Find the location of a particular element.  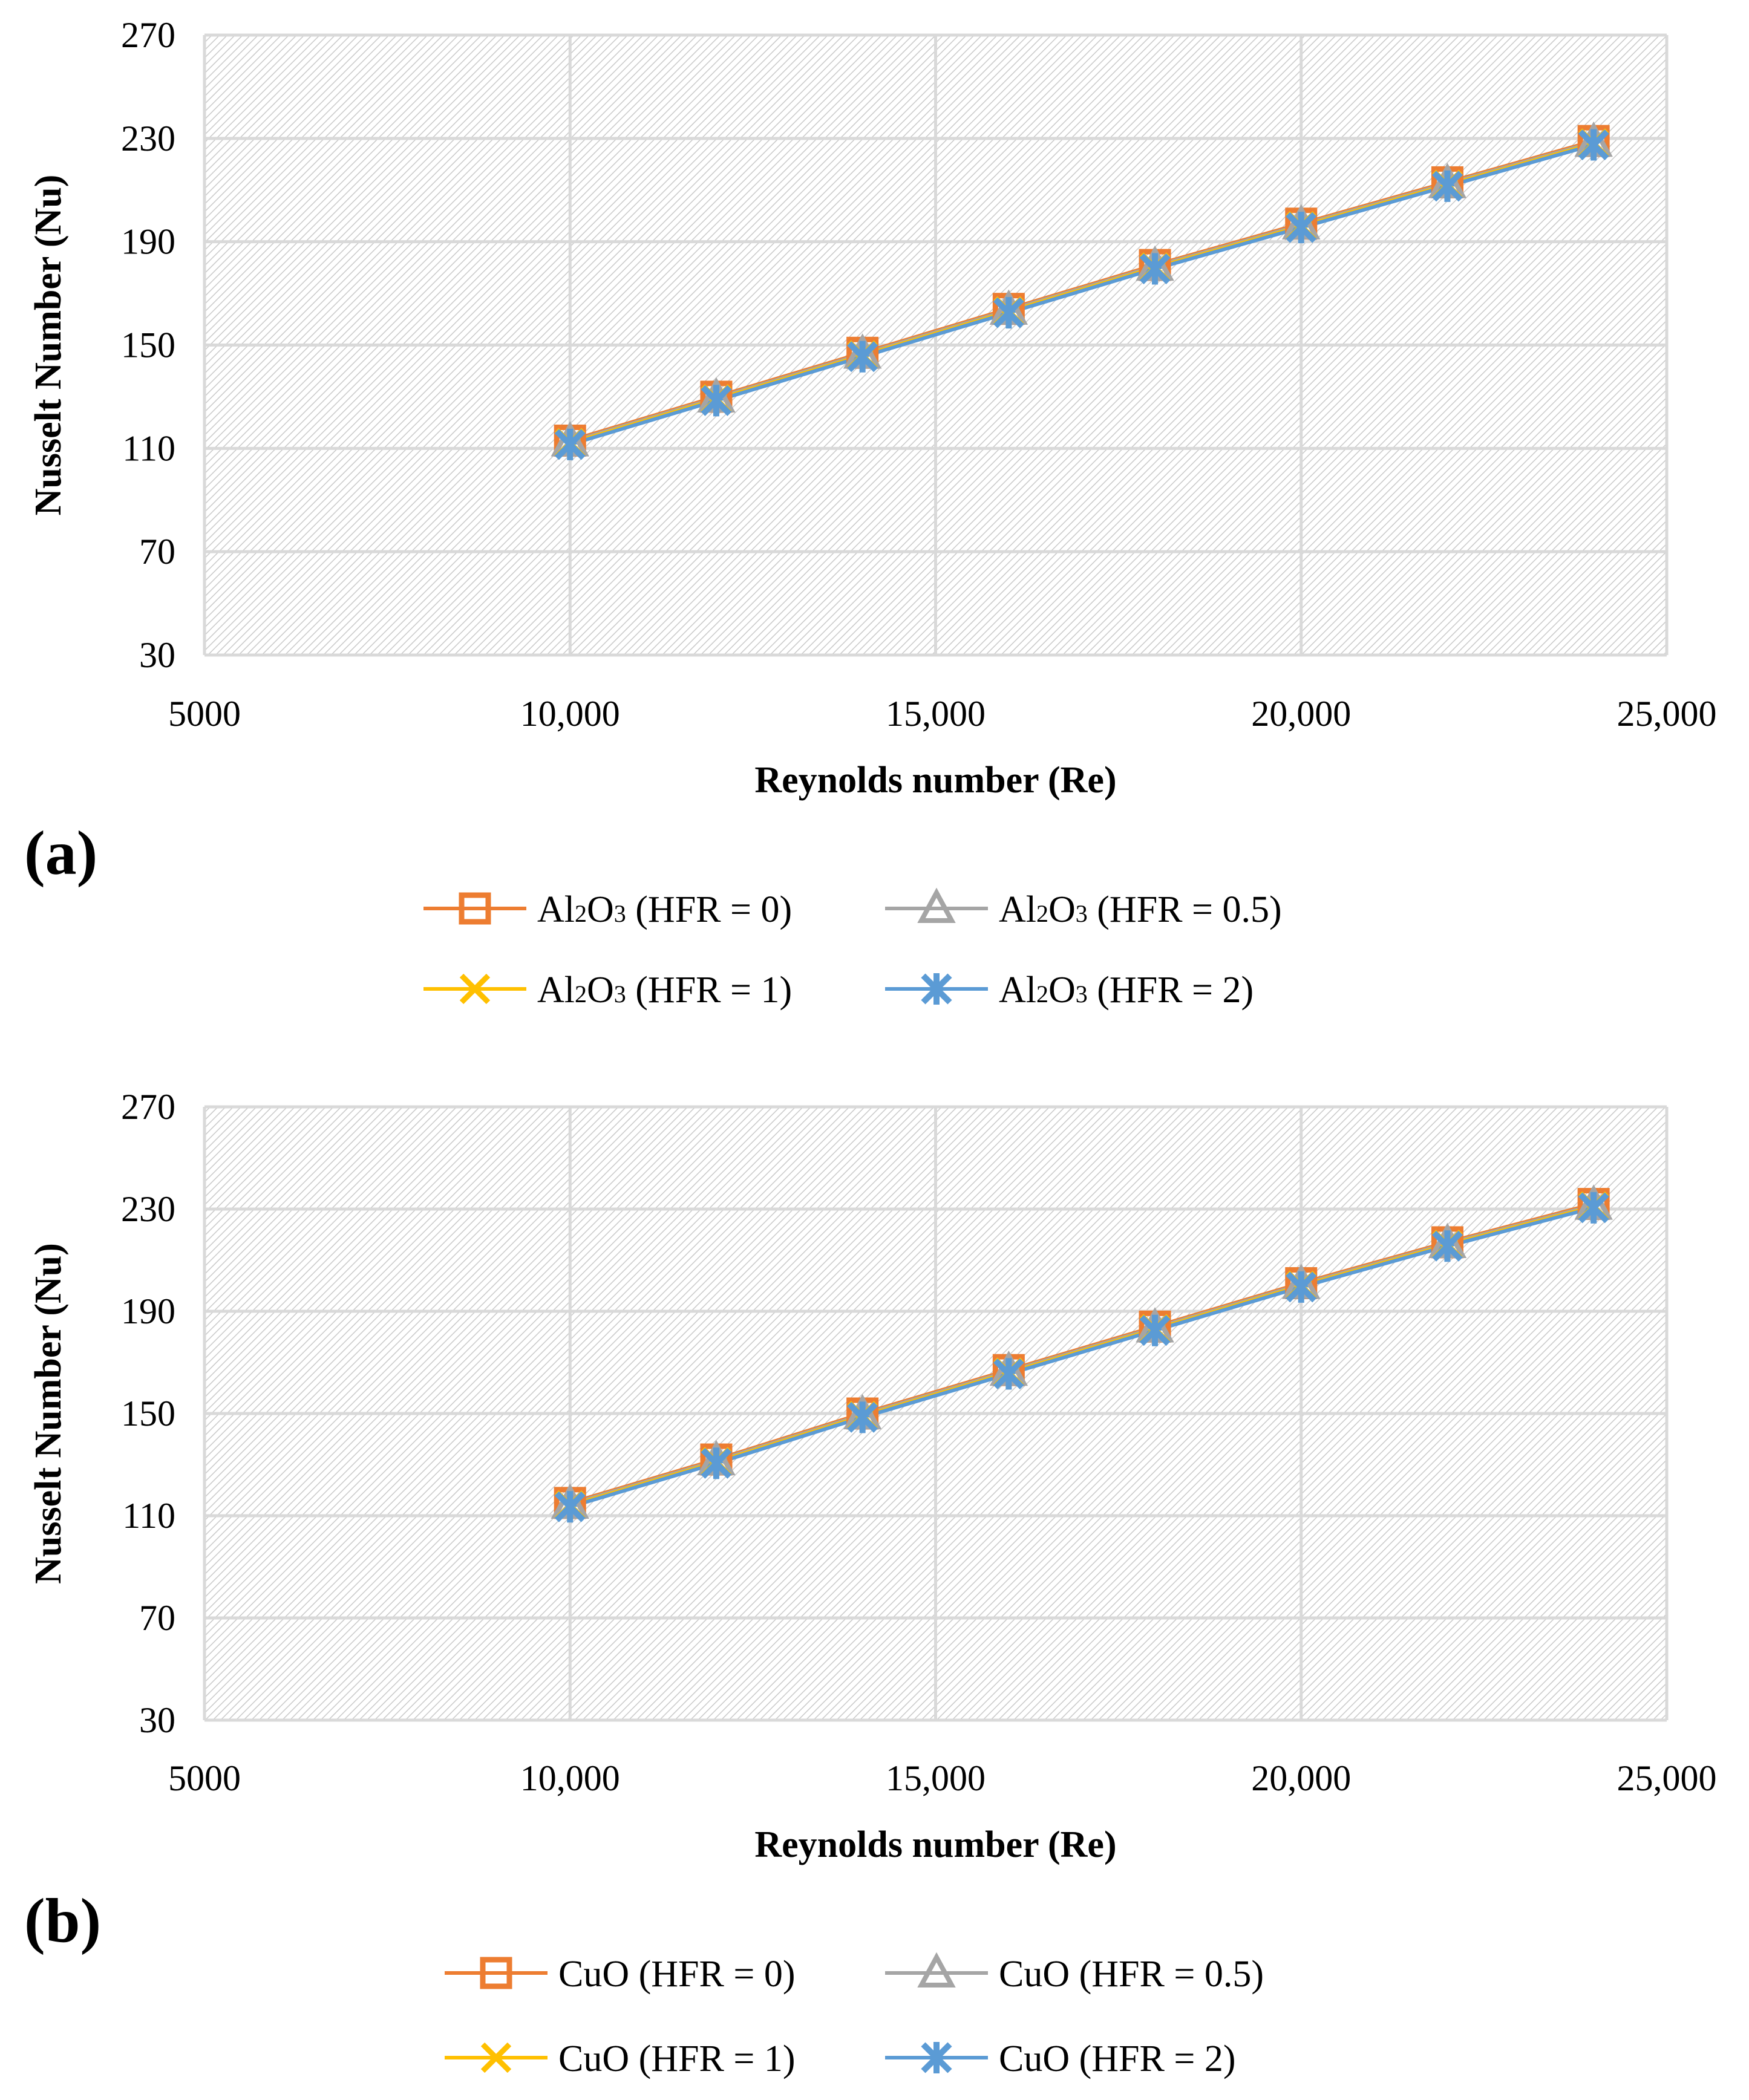

legend-label: Al2O3 (HFR = 2) is located at coordinates (1126, 990).